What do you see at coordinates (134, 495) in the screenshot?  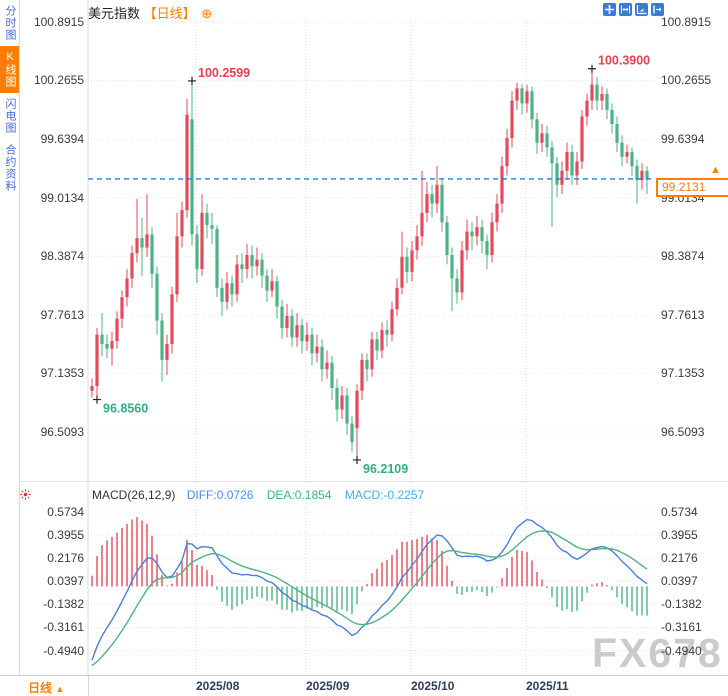 I see `macd-params-label: MACD(26,12,9)` at bounding box center [134, 495].